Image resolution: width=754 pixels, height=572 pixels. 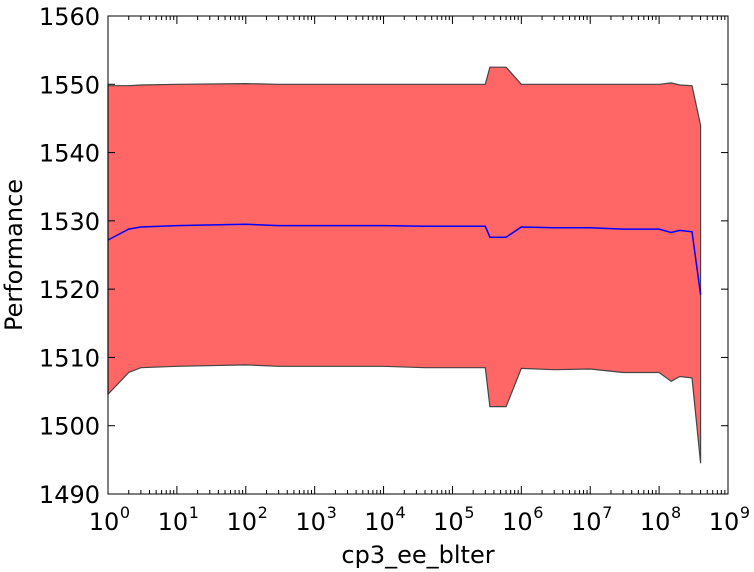 I want to click on x-tick-exponent: 9, so click(x=745, y=512).